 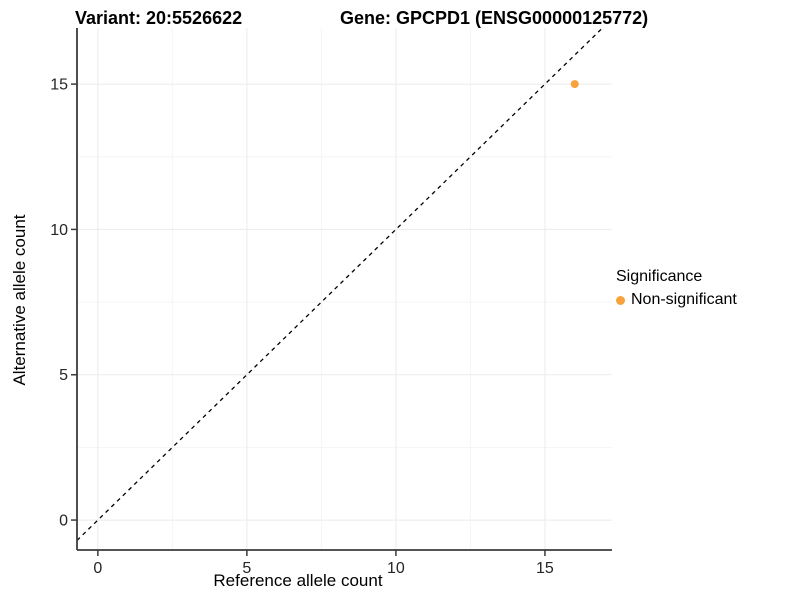 I want to click on data-point, so click(x=574, y=84).